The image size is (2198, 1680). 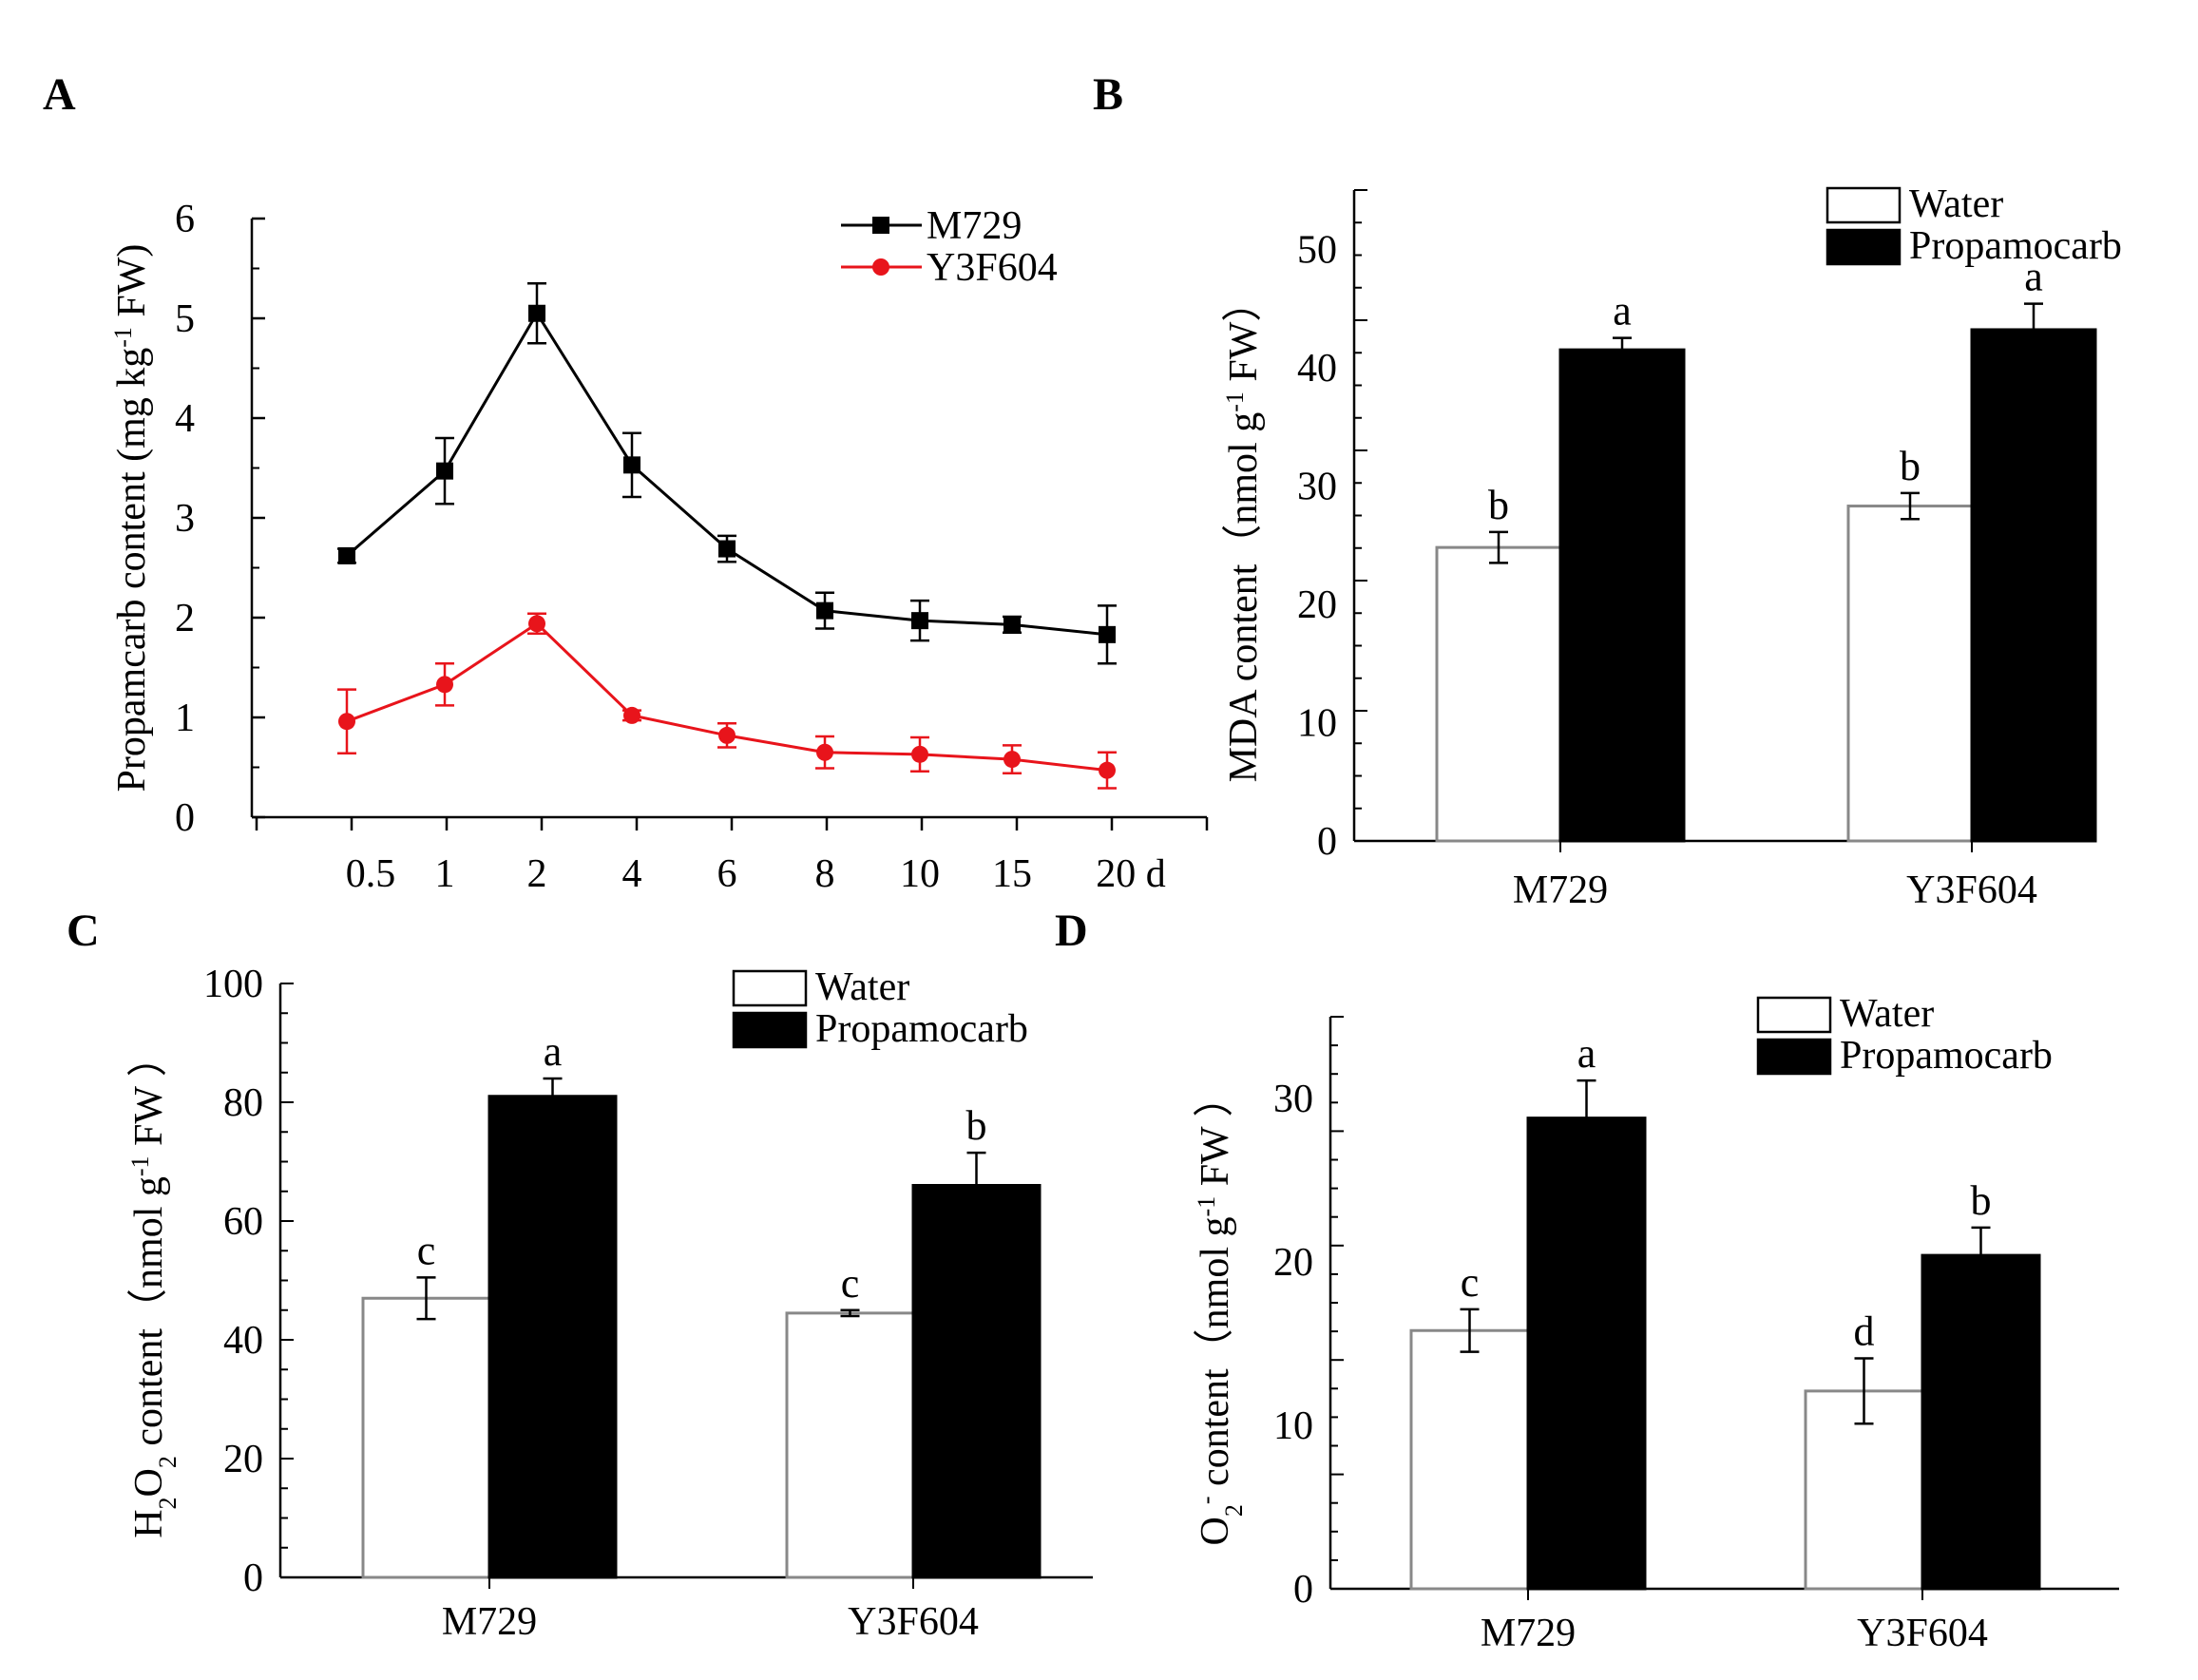 What do you see at coordinates (1012, 874) in the screenshot?
I see `x-tick-label: 15` at bounding box center [1012, 874].